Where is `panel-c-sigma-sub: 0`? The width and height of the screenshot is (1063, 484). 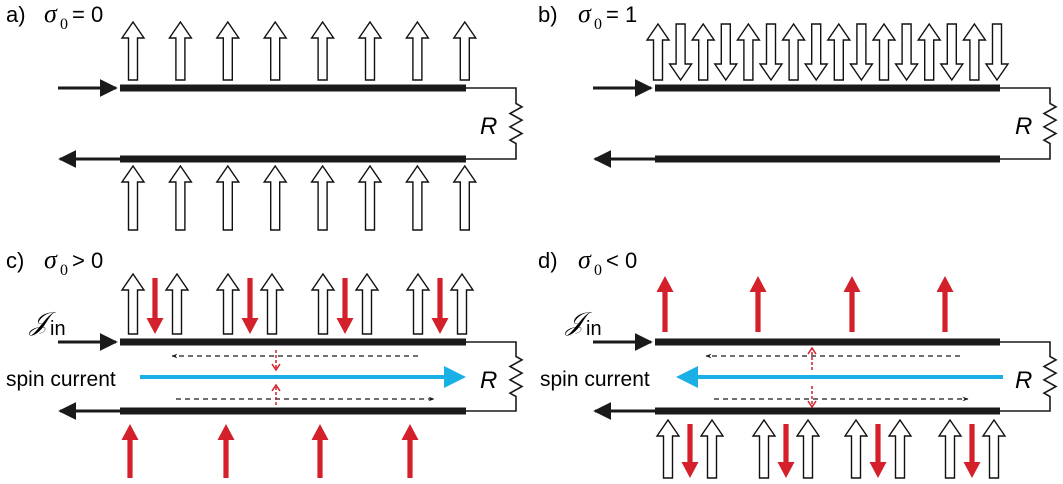
panel-c-sigma-sub: 0 is located at coordinates (64, 270).